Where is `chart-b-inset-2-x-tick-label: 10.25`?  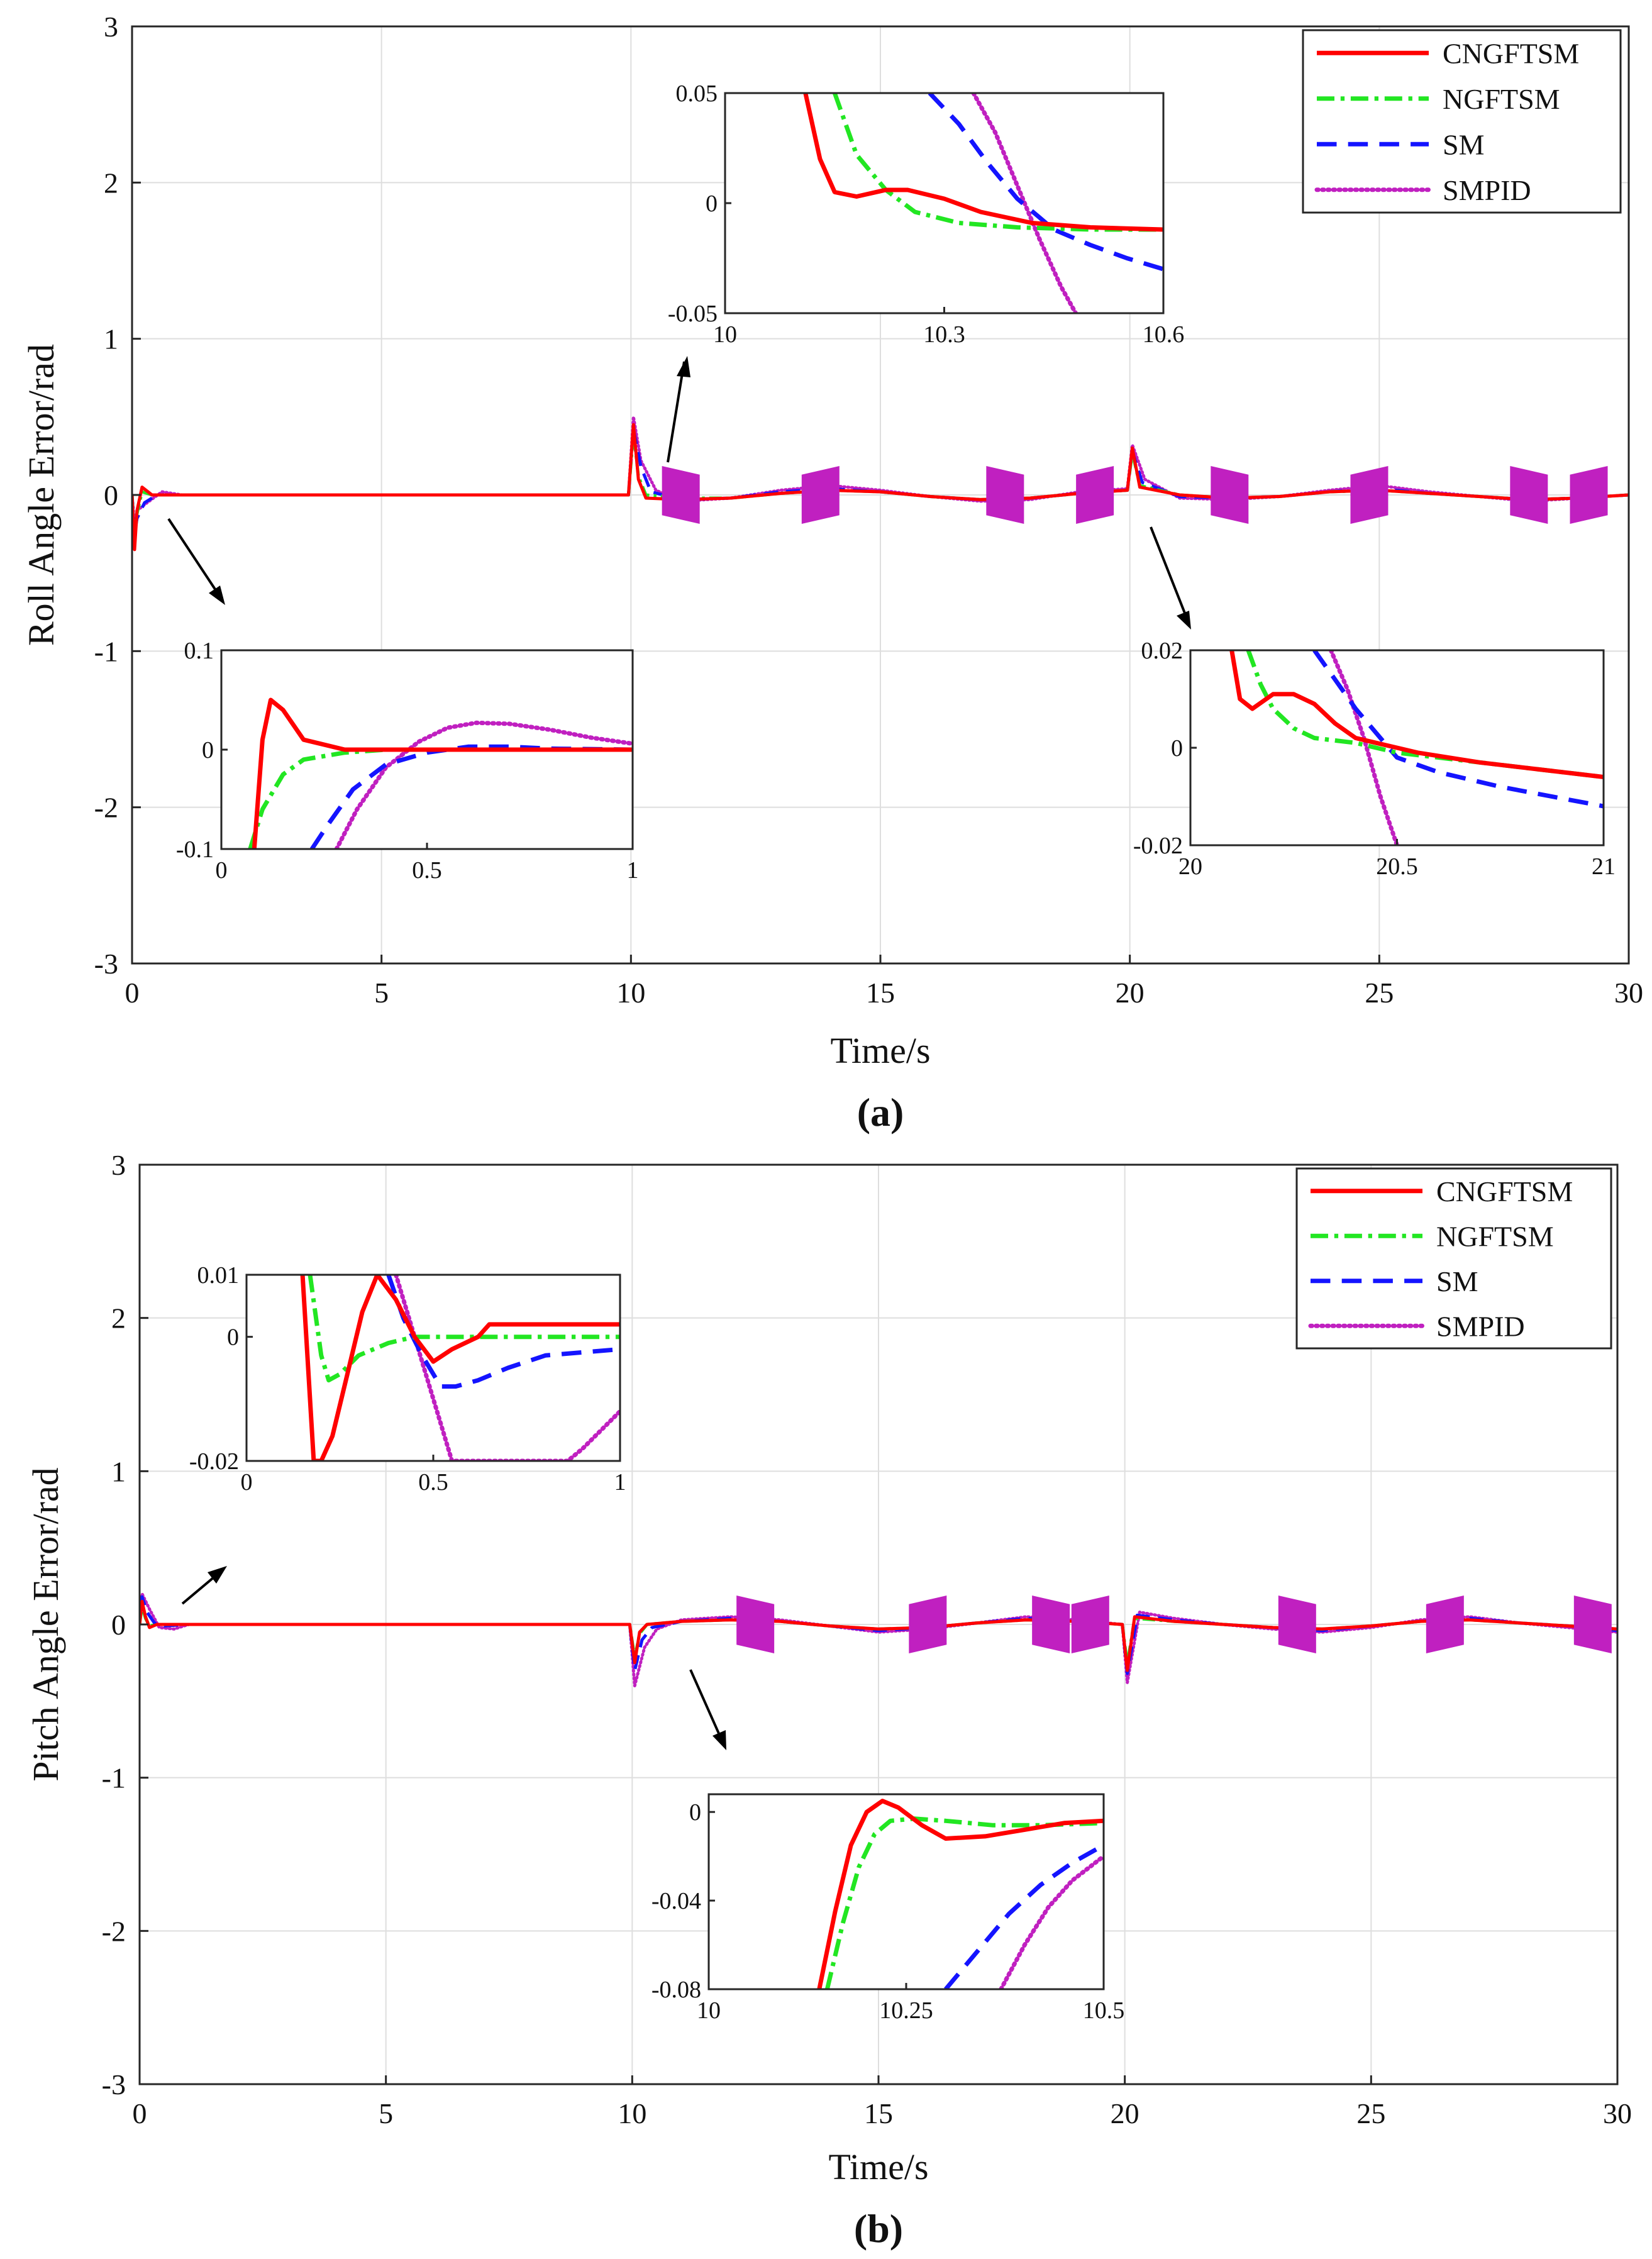
chart-b-inset-2-x-tick-label: 10.25 is located at coordinates (906, 2011).